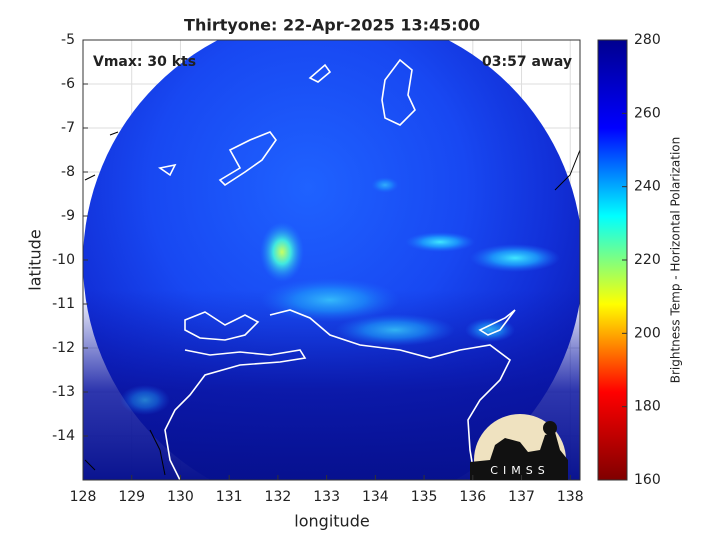 The image size is (720, 544). What do you see at coordinates (647, 480) in the screenshot?
I see `colorbar-tick-label: 160` at bounding box center [647, 480].